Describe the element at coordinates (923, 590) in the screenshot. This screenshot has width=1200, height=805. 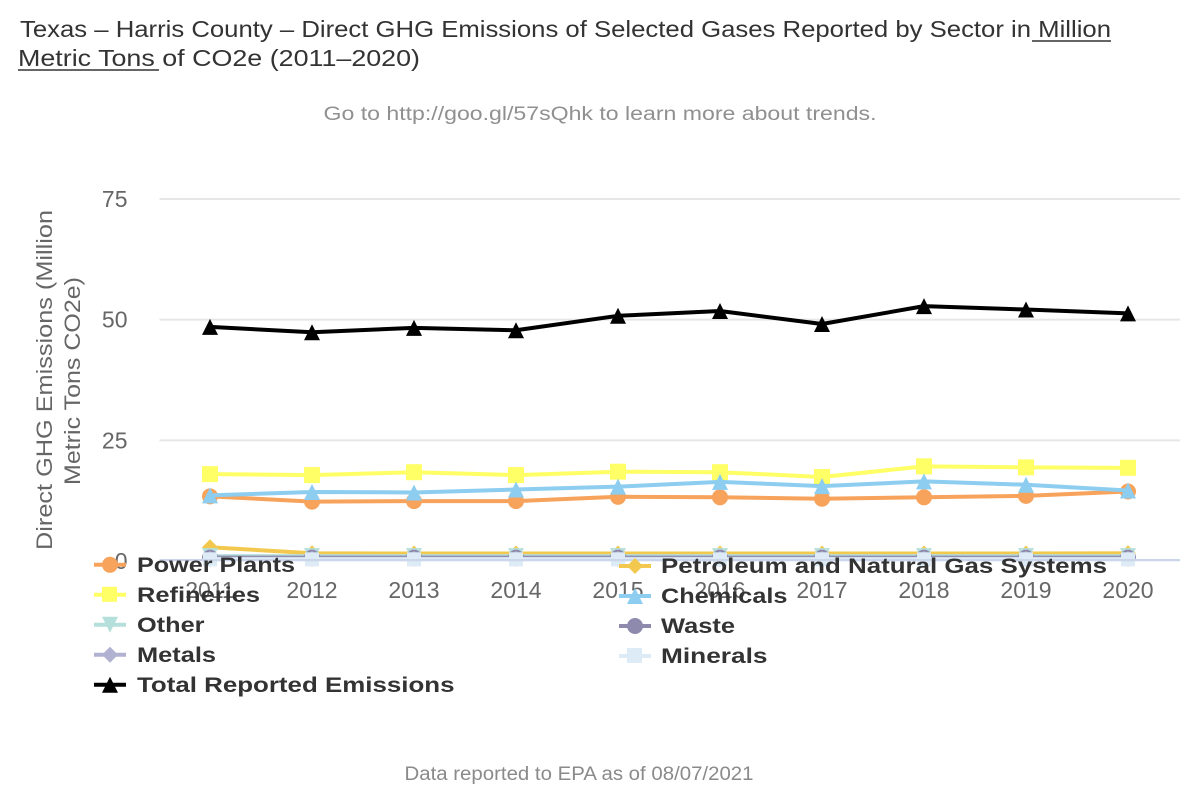
I see `svg-text: 2018` at that location.